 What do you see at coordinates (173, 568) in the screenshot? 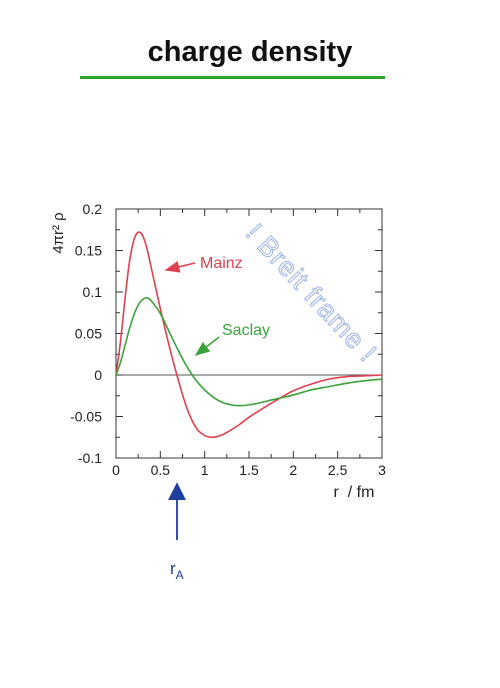
I see `ra-symbol: r` at bounding box center [173, 568].